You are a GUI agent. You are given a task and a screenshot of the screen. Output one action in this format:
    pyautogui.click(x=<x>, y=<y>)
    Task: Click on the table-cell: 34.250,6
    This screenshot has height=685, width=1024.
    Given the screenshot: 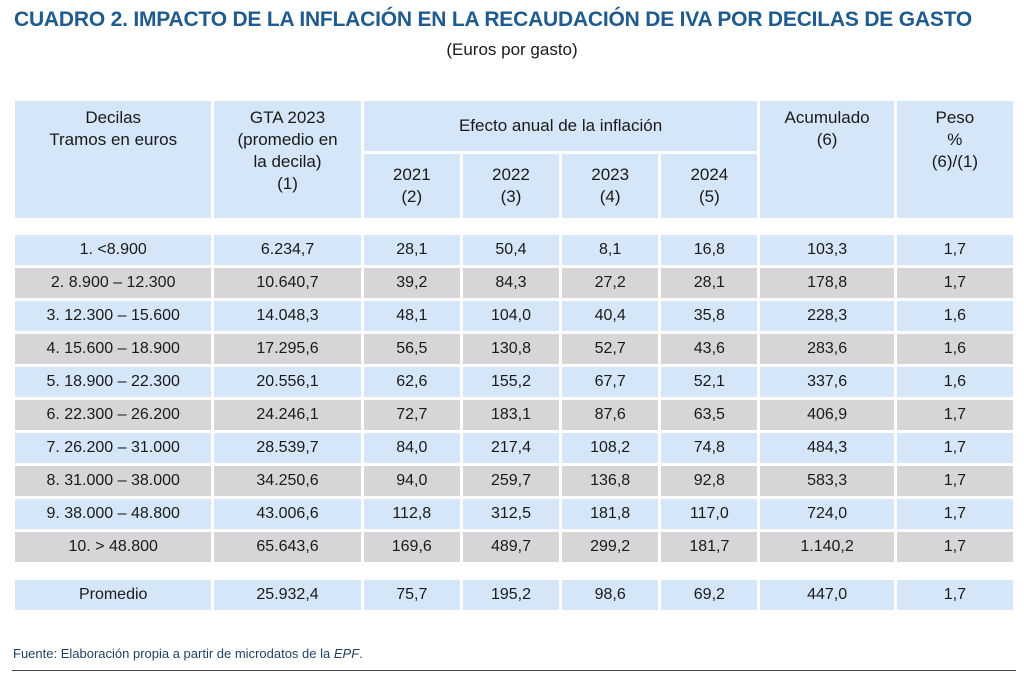 What is the action you would take?
    pyautogui.click(x=287, y=482)
    